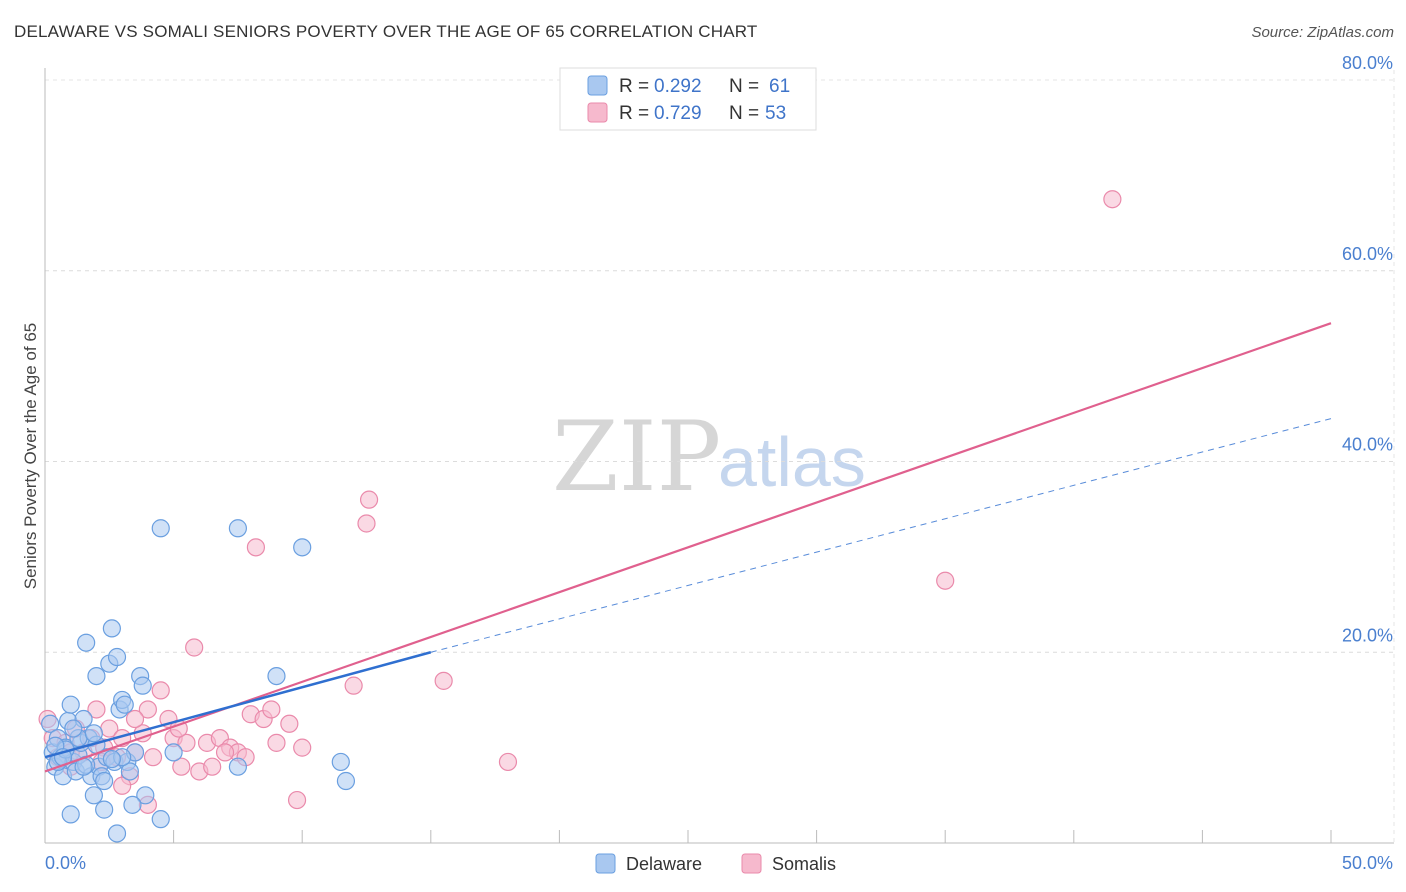 Image resolution: width=1406 pixels, height=892 pixels. I want to click on delaware-trend-line, so click(238, 705).